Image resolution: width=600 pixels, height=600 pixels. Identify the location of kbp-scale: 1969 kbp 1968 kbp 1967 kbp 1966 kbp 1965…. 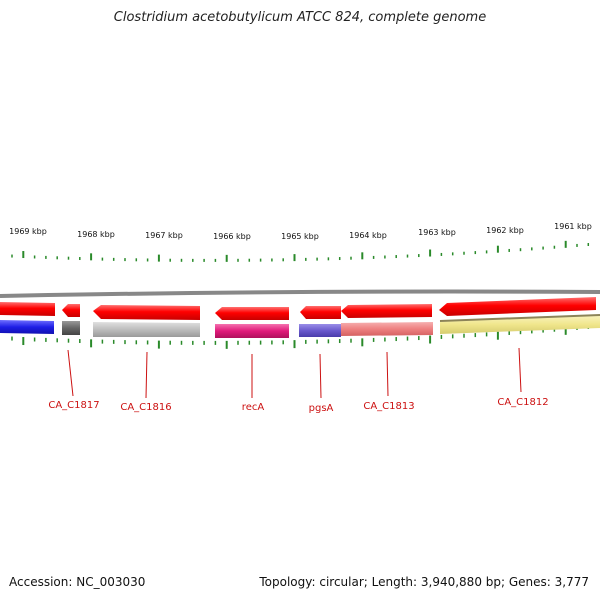
(300, 231).